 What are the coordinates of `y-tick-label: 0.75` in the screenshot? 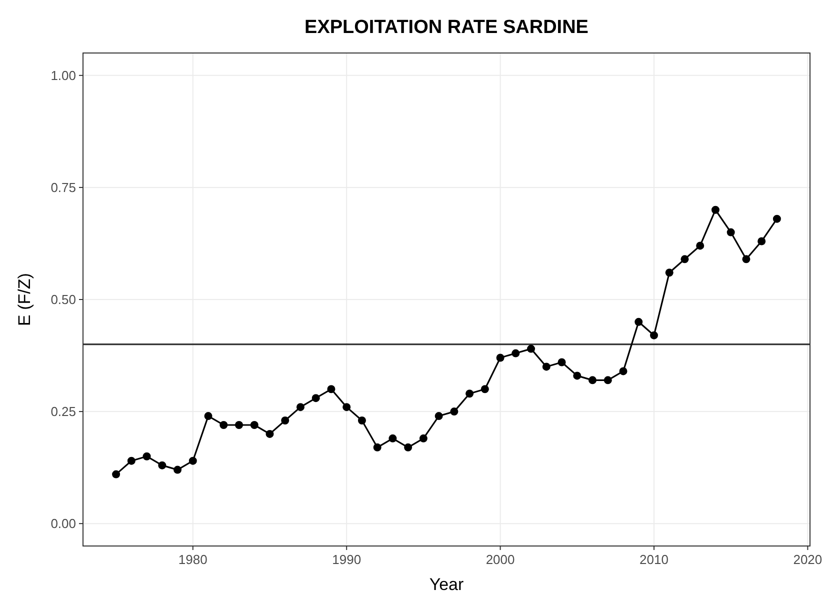 It's located at (63, 188).